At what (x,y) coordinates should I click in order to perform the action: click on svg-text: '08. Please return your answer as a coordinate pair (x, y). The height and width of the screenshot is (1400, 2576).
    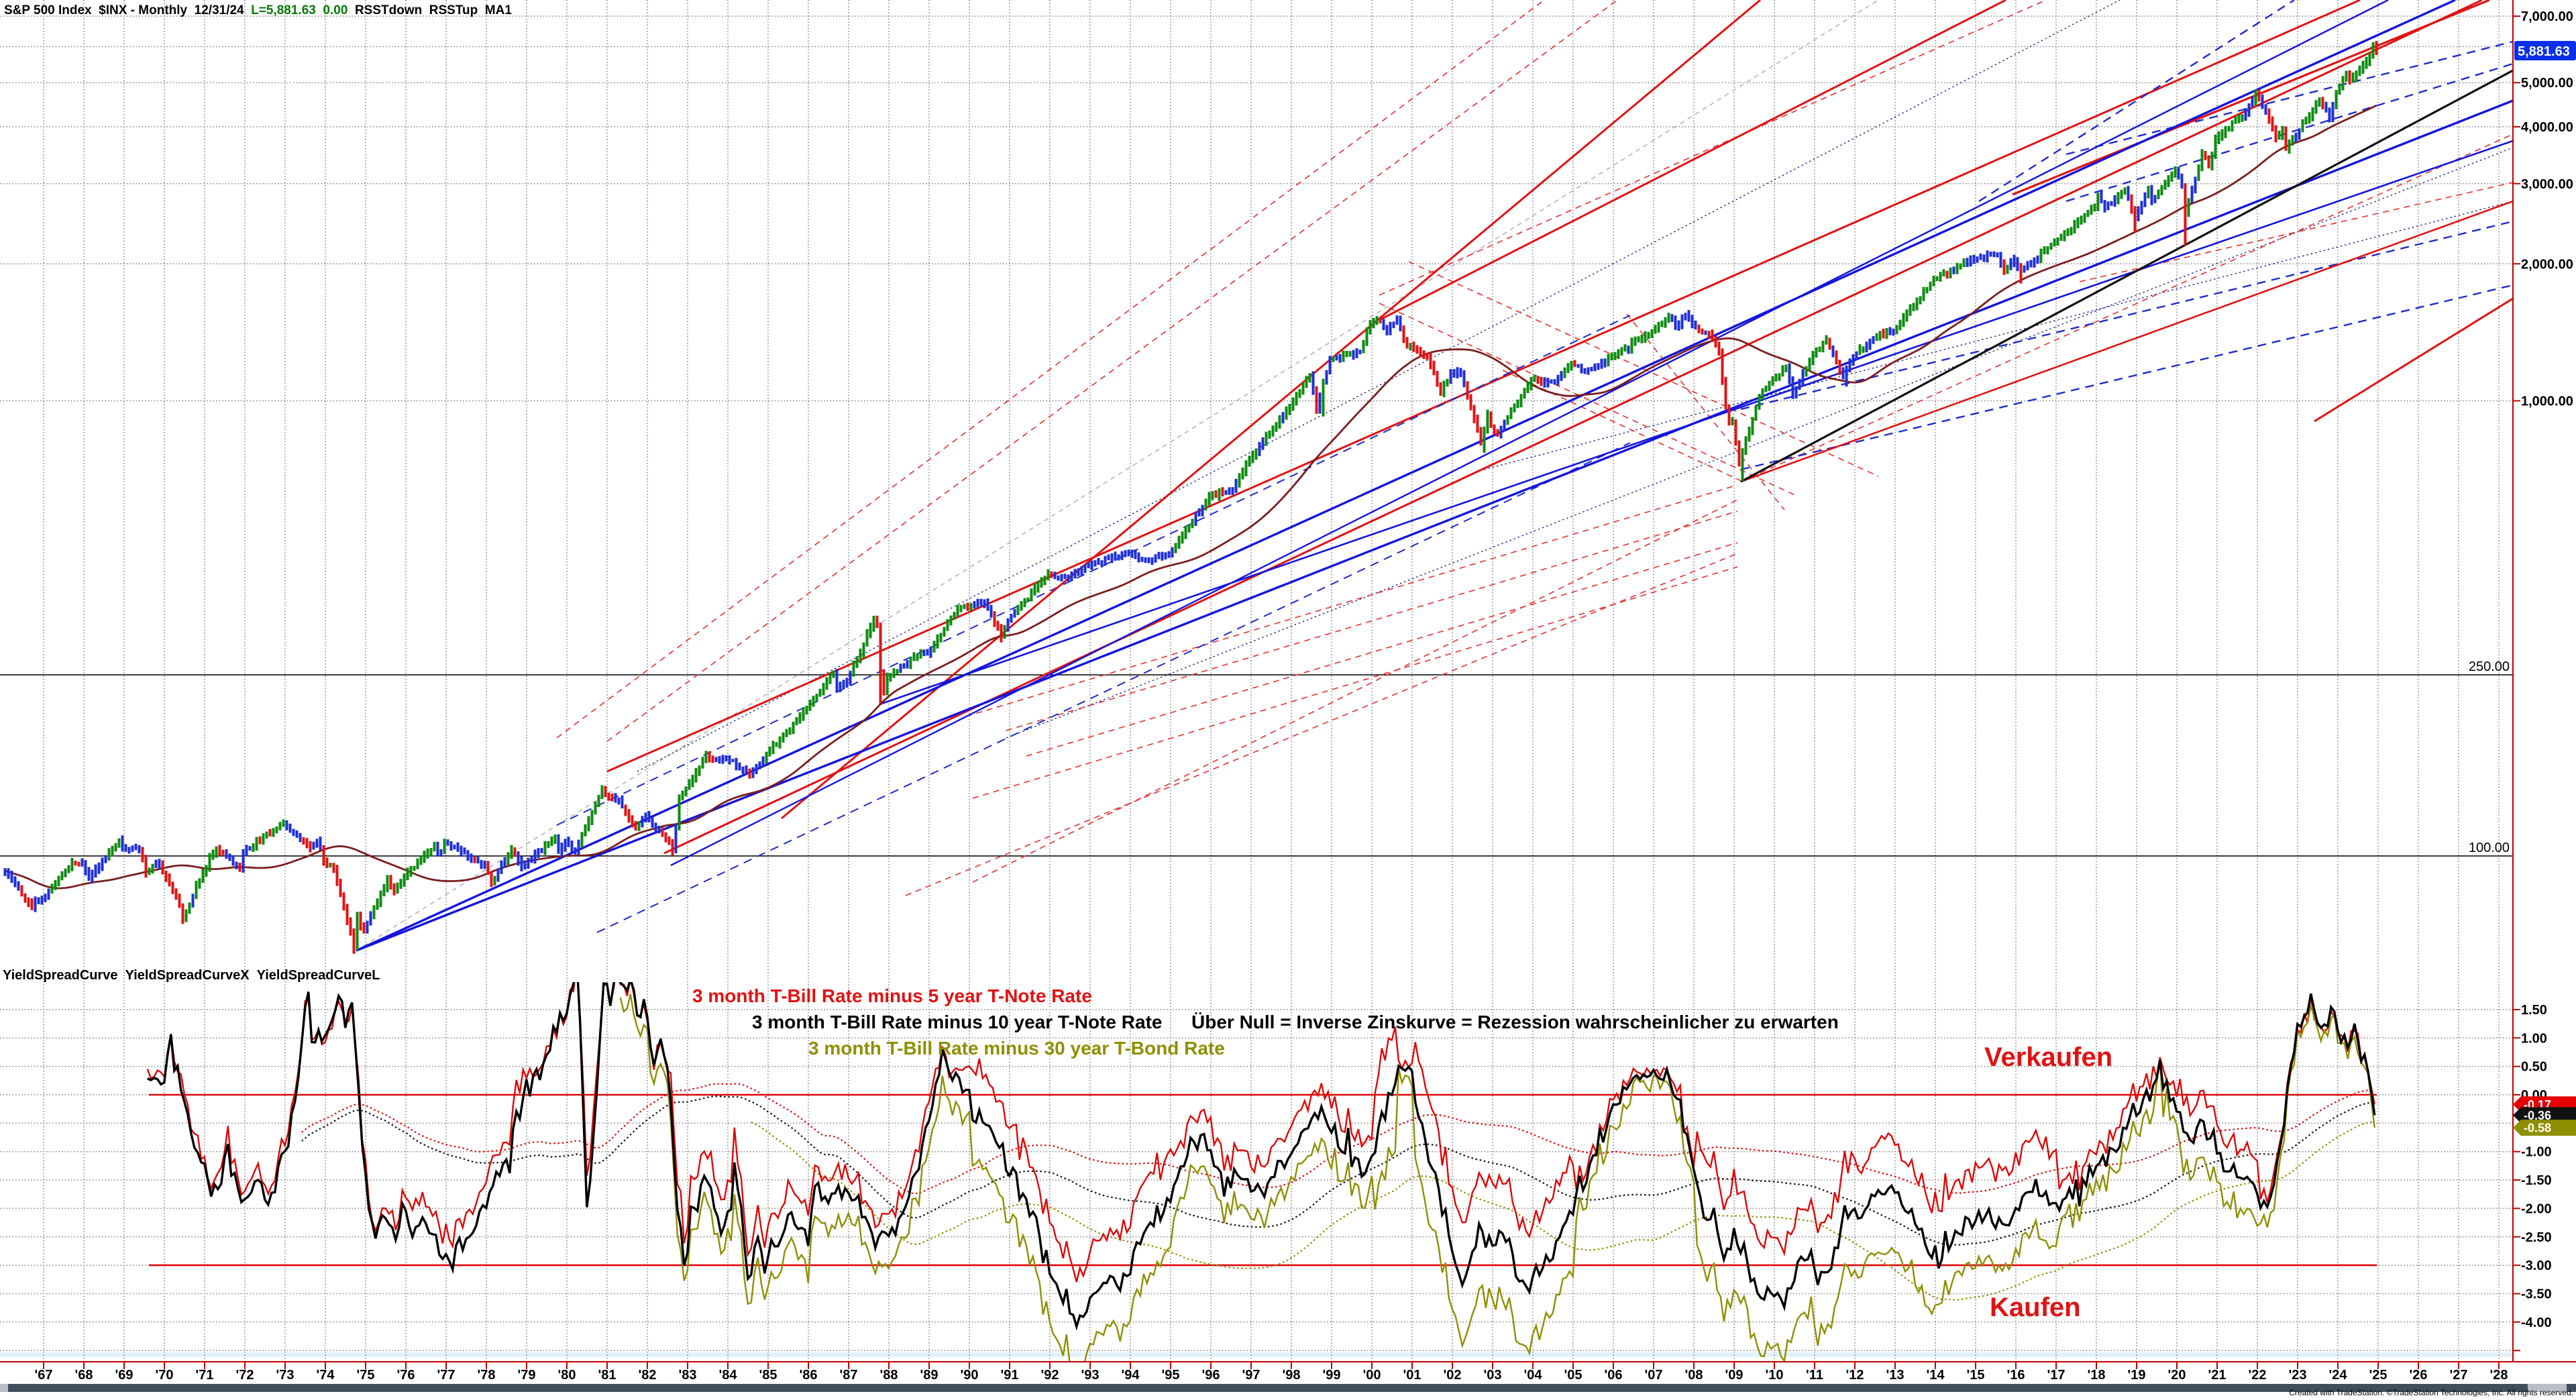
    Looking at the image, I should click on (1693, 1375).